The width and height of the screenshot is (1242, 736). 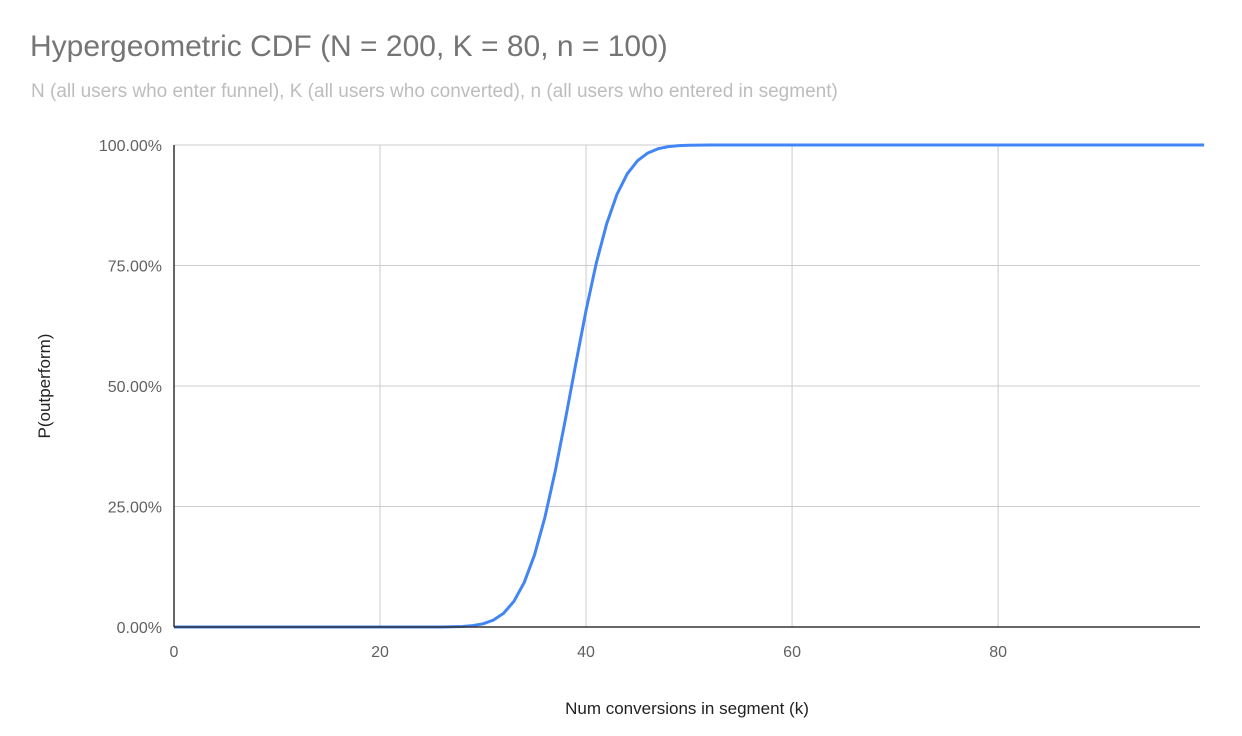 What do you see at coordinates (135, 508) in the screenshot?
I see `y-tick-label: 25.00%` at bounding box center [135, 508].